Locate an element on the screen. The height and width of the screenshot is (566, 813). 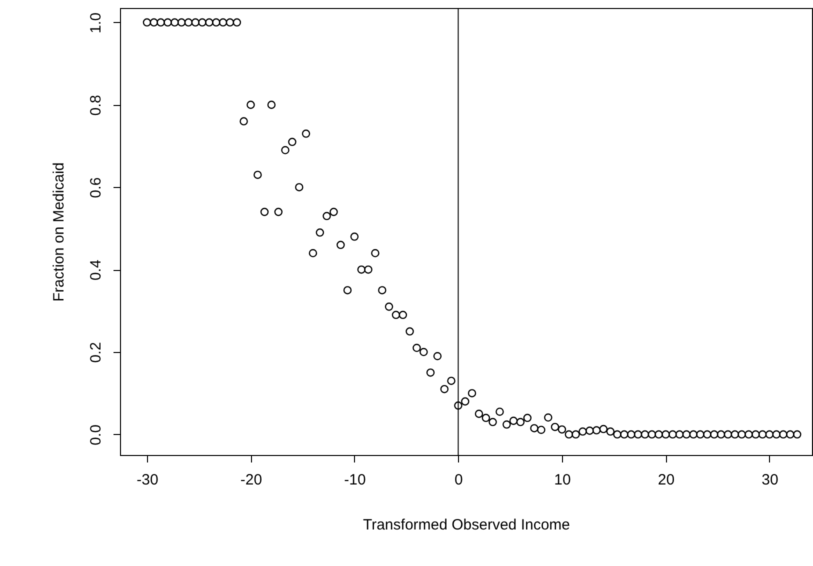
x-tick-label: -10 is located at coordinates (355, 480).